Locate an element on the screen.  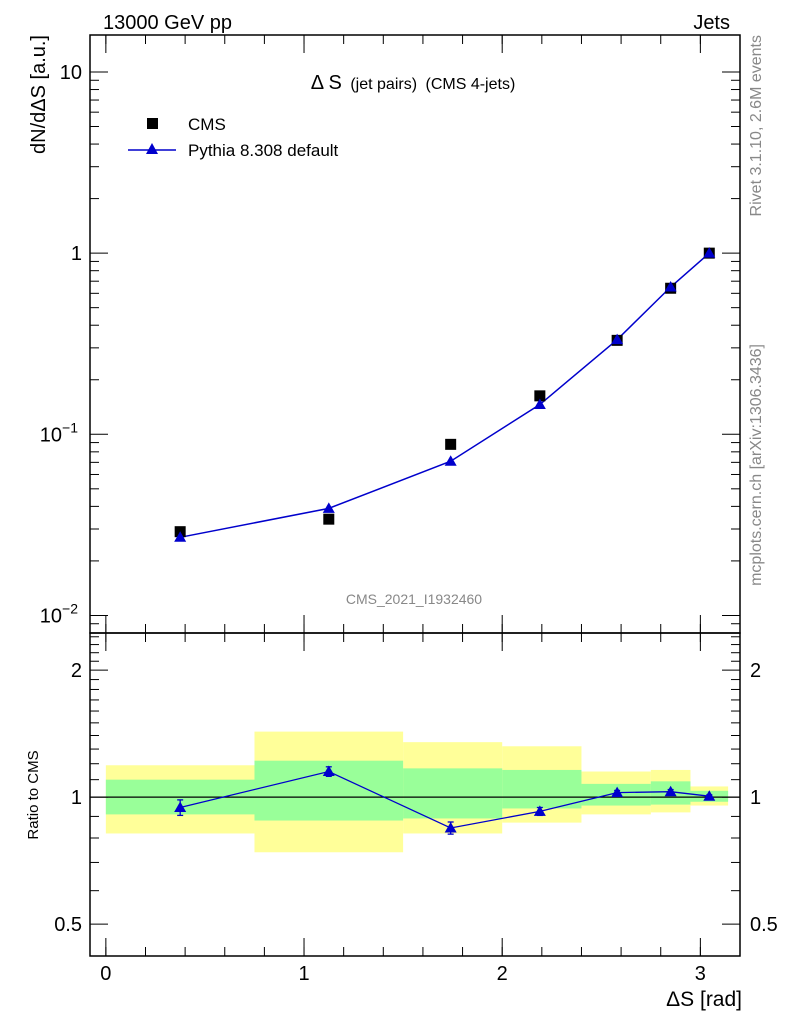
main-ytick-label: 10⁻¹ is located at coordinates (59, 432).